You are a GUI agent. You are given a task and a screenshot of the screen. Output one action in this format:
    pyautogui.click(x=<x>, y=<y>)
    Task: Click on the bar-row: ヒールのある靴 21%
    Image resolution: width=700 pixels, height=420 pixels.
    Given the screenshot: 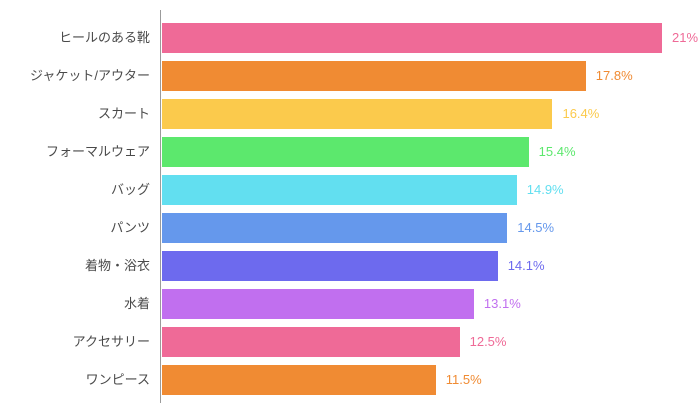 What is the action you would take?
    pyautogui.click(x=350, y=38)
    